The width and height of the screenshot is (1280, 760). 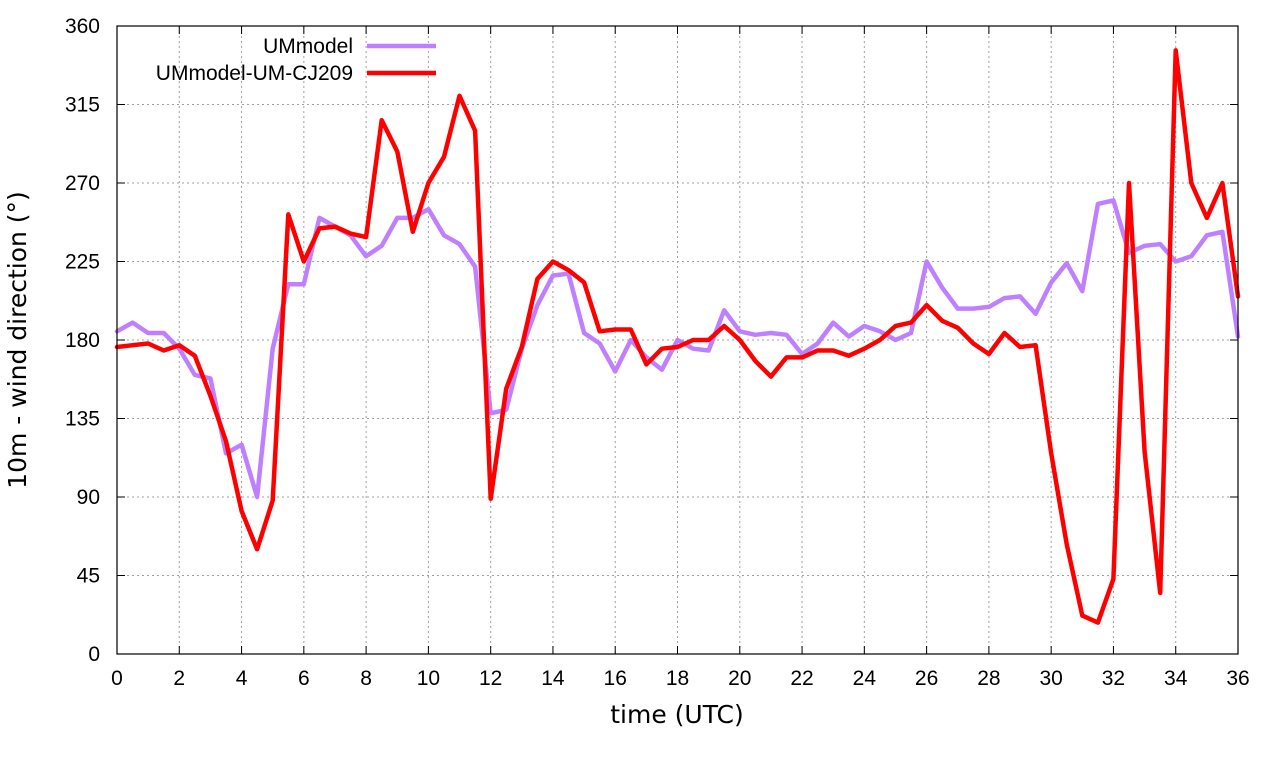 I want to click on x-axis-title: time (UTC), so click(x=677, y=714).